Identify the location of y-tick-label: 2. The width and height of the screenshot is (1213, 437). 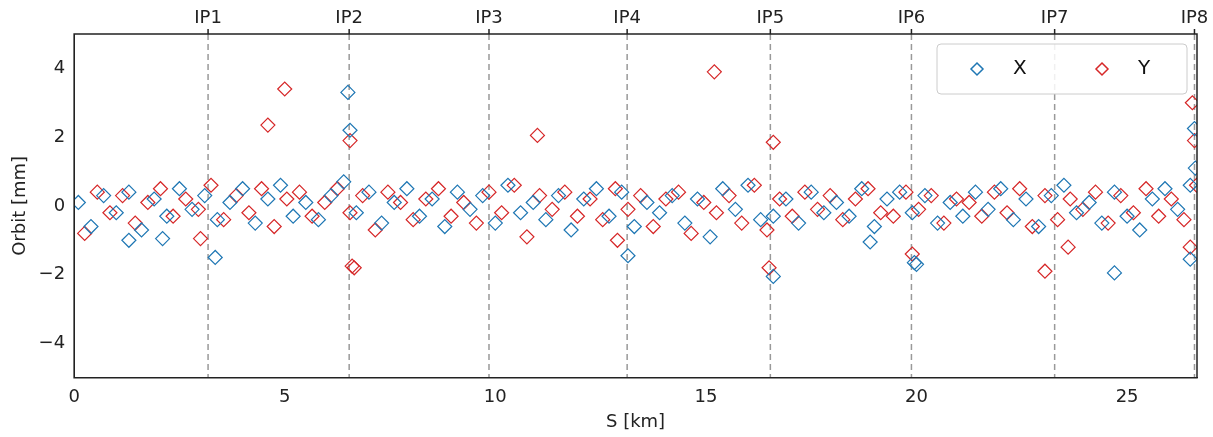
(59, 135).